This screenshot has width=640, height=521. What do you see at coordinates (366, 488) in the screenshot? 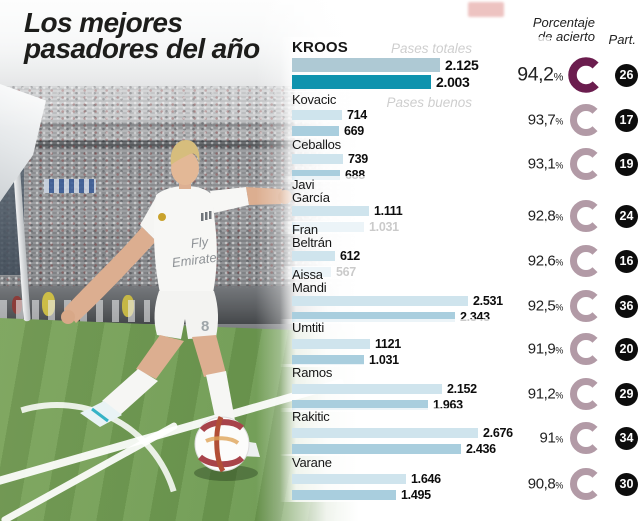
I see `pass-bars: 1.646 1.495` at bounding box center [366, 488].